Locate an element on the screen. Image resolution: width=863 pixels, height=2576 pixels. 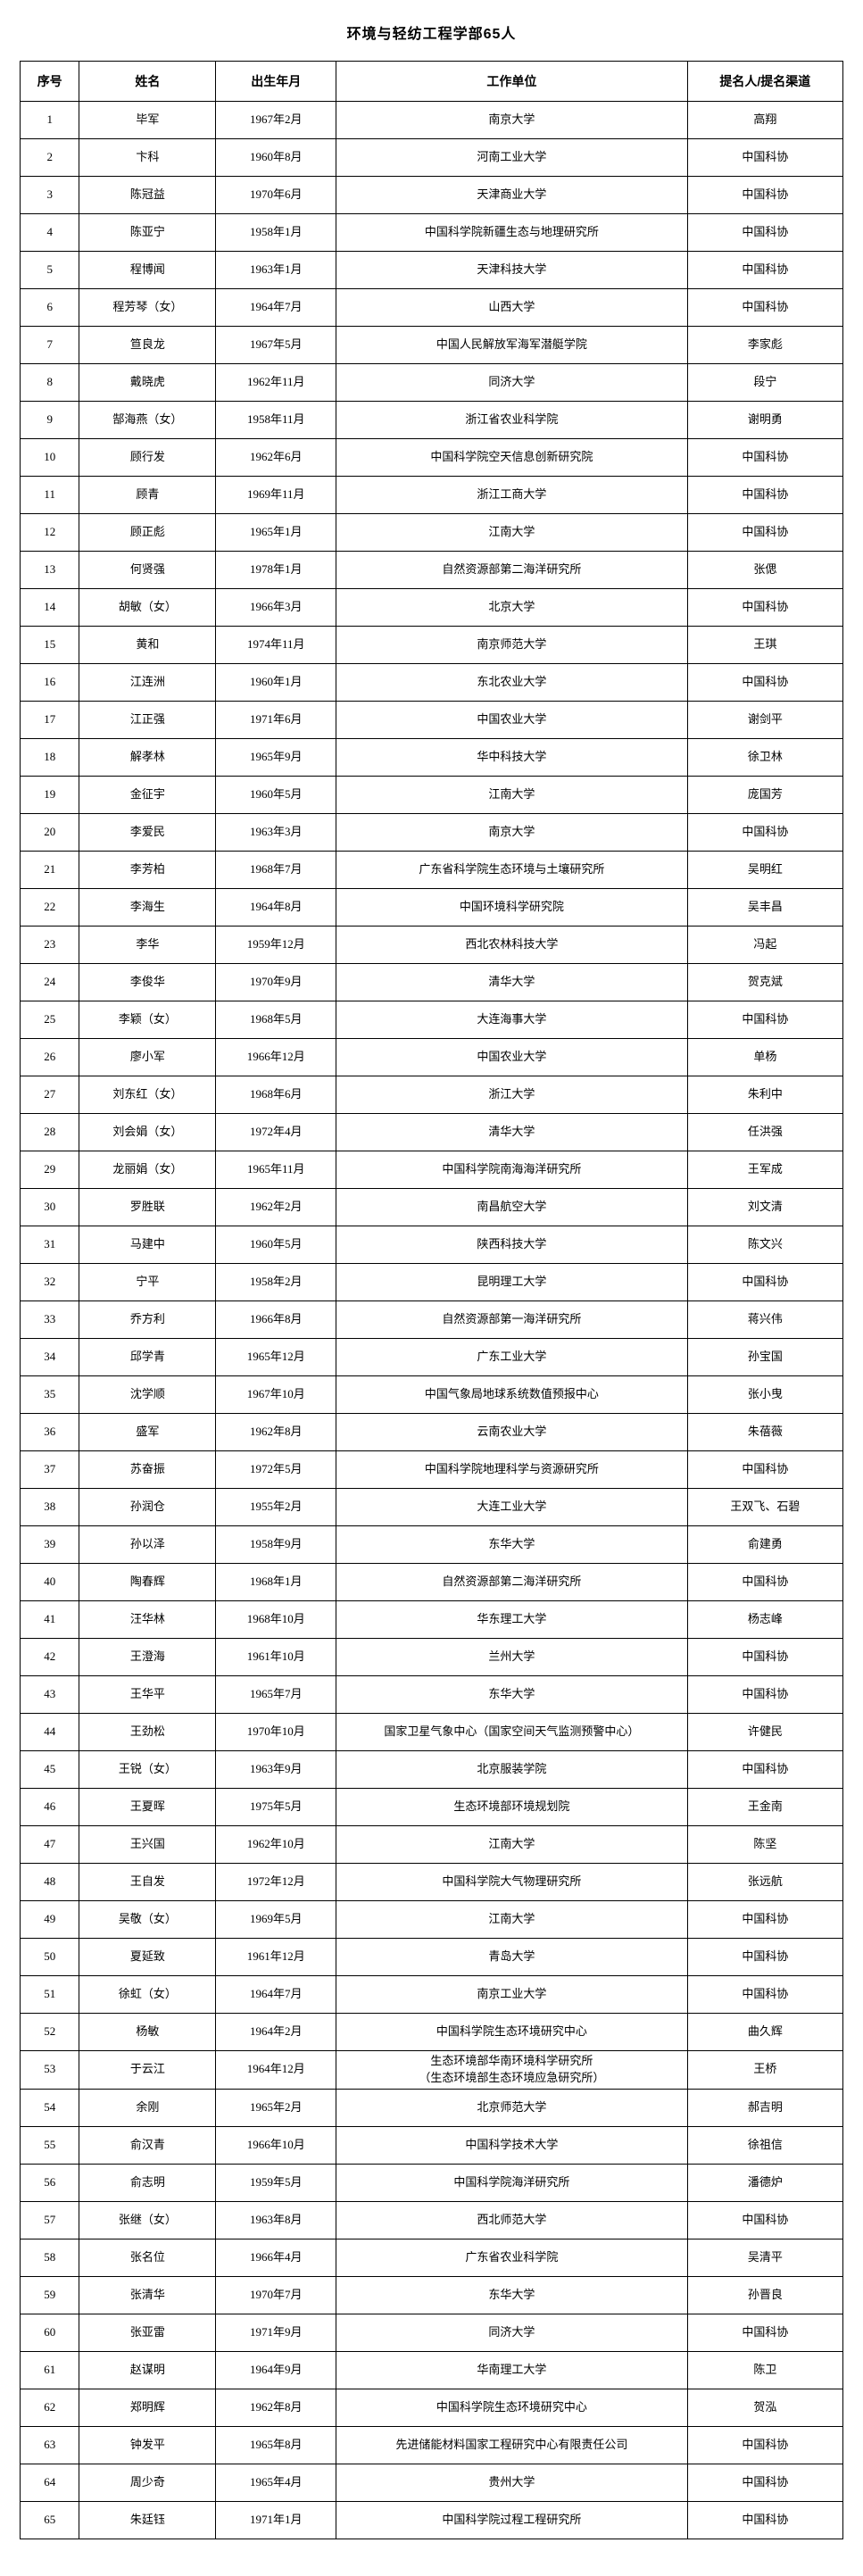
cell-org: 天津科技大学 is located at coordinates (512, 270).